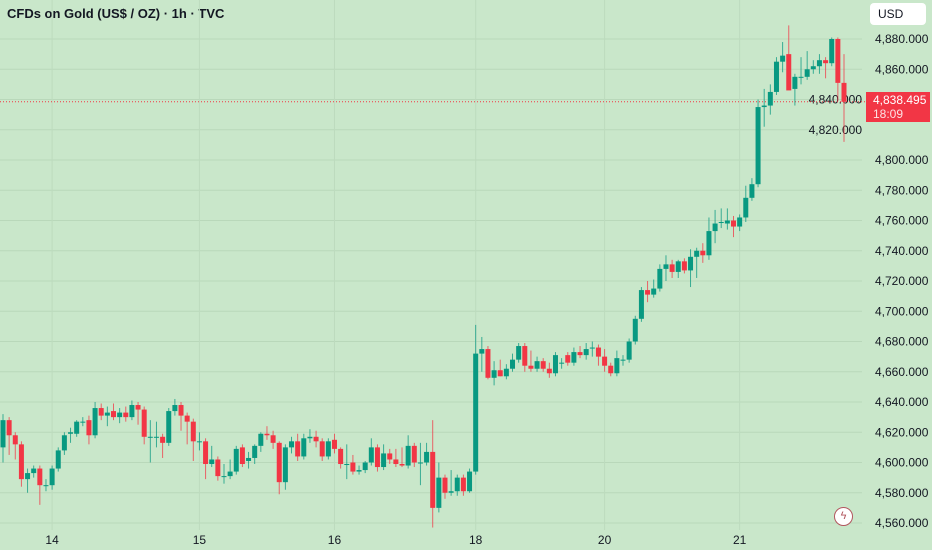 This screenshot has width=932, height=550. Describe the element at coordinates (740, 540) in the screenshot. I see `x-tick-label: 21` at that location.